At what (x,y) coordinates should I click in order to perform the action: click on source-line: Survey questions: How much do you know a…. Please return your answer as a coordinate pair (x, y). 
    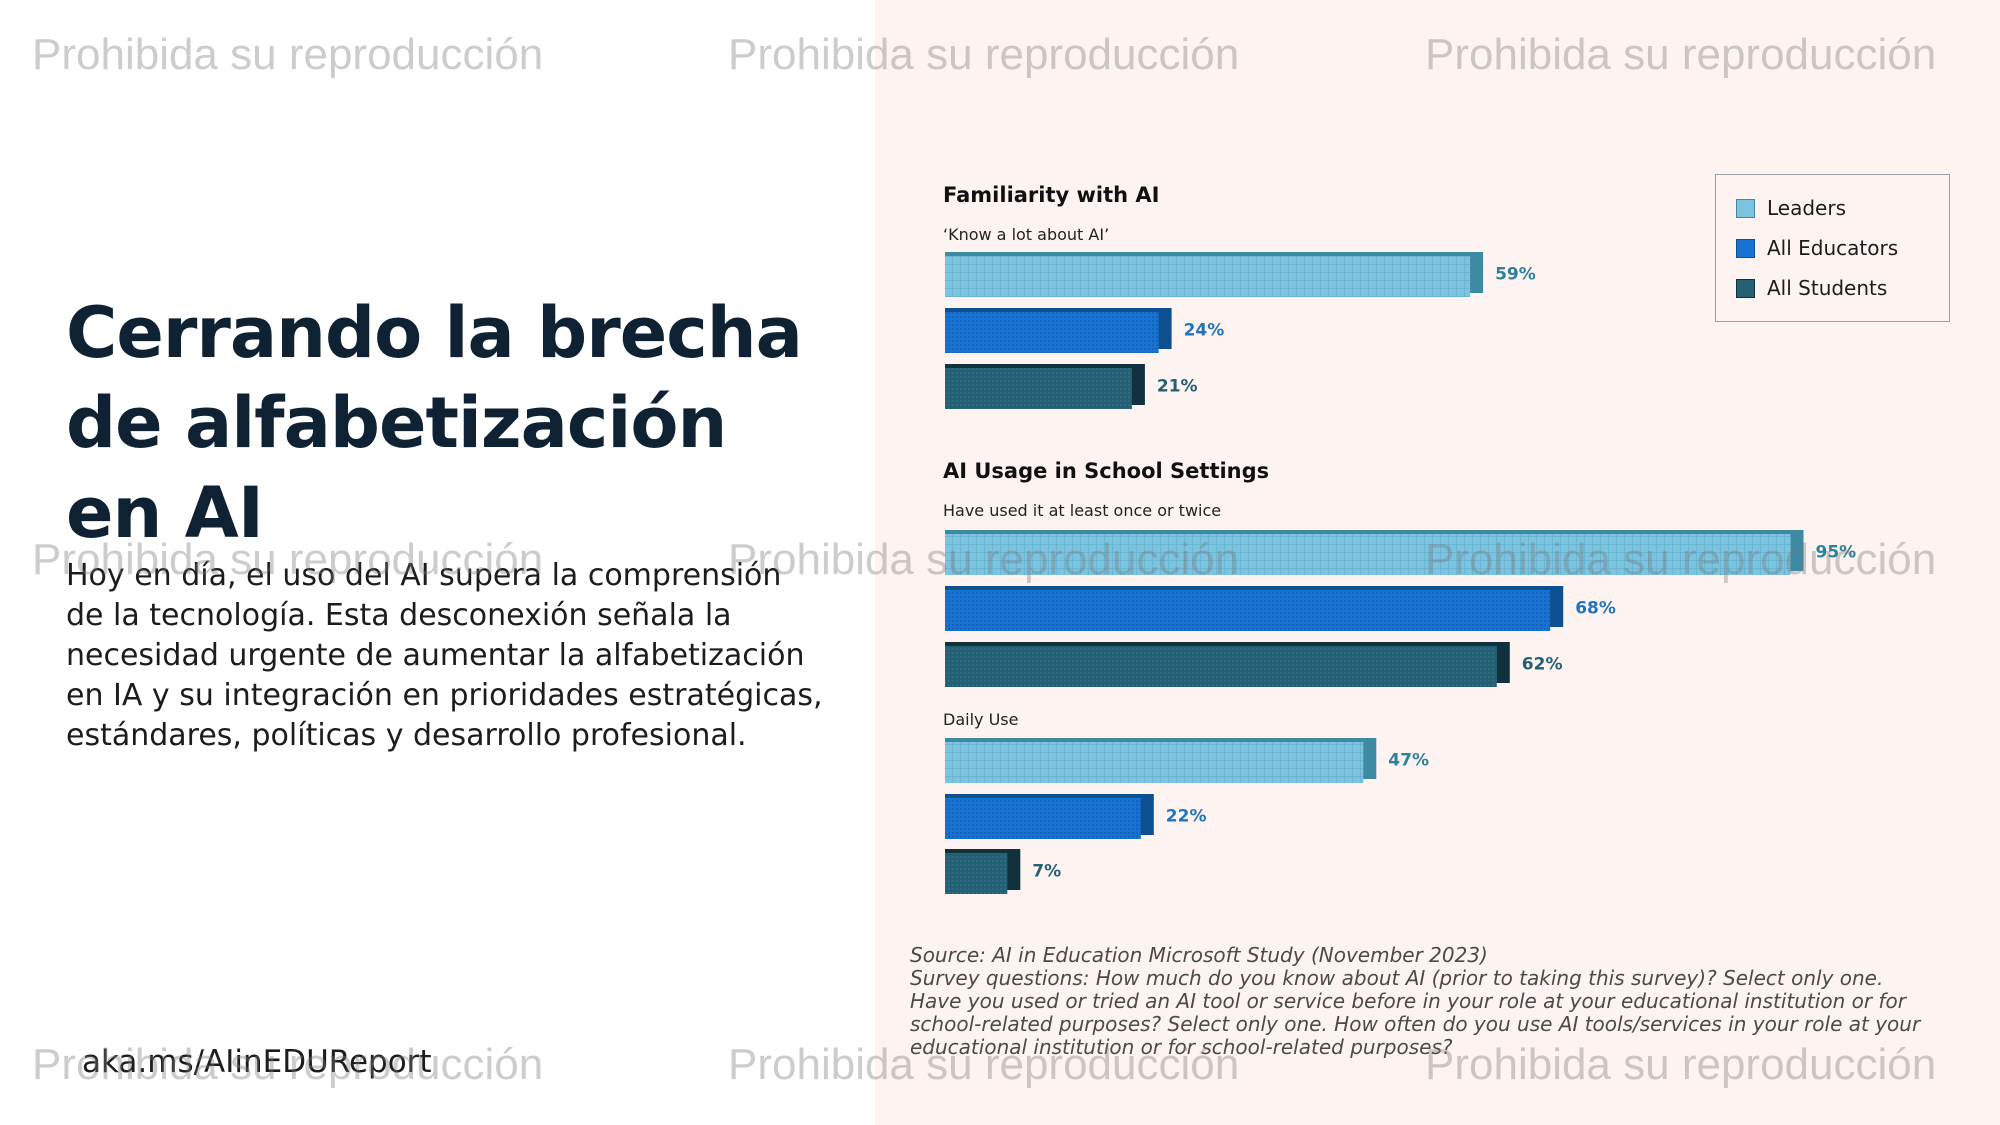
    Looking at the image, I should click on (1397, 978).